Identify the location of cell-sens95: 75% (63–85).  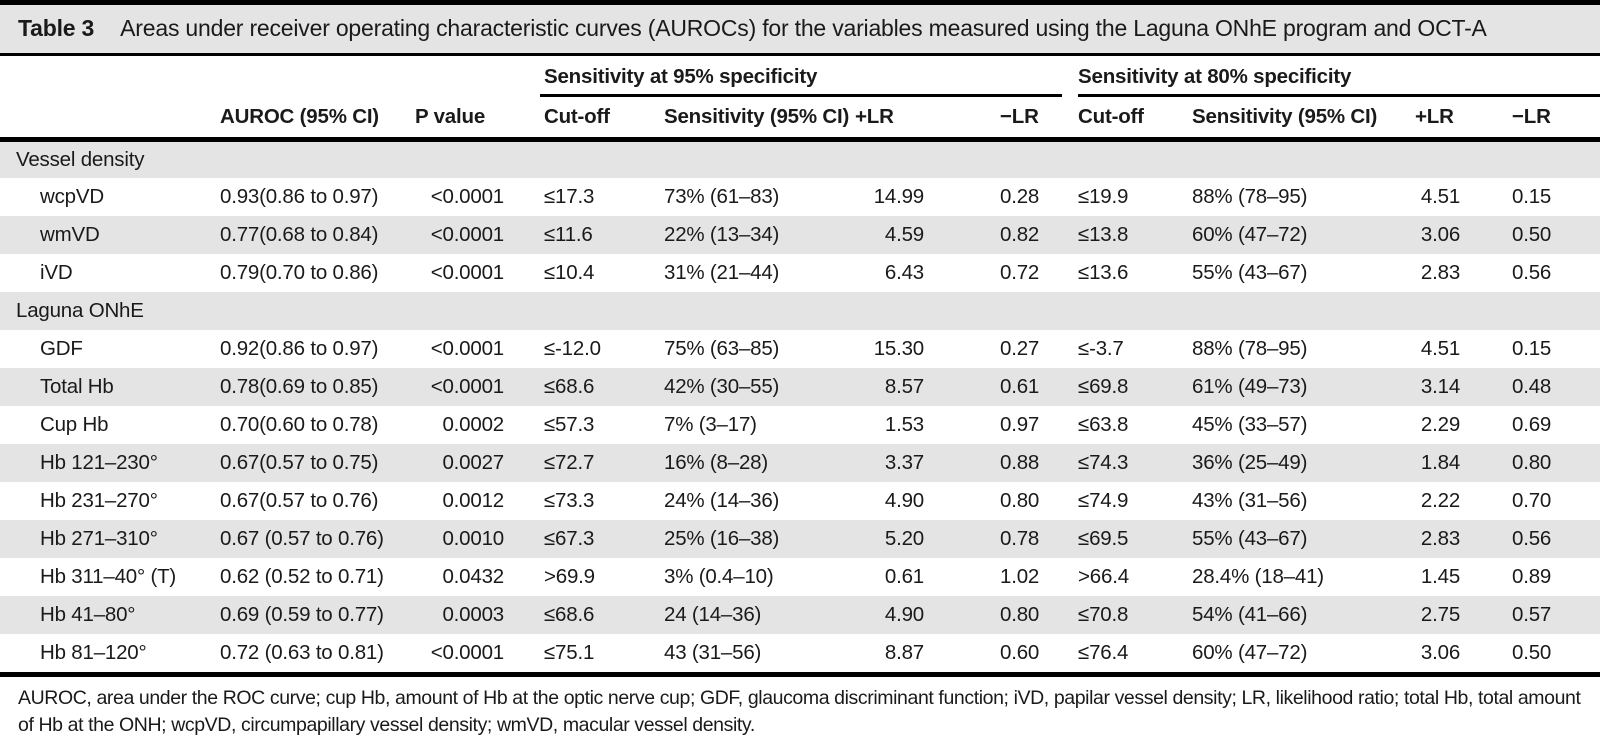
(722, 348).